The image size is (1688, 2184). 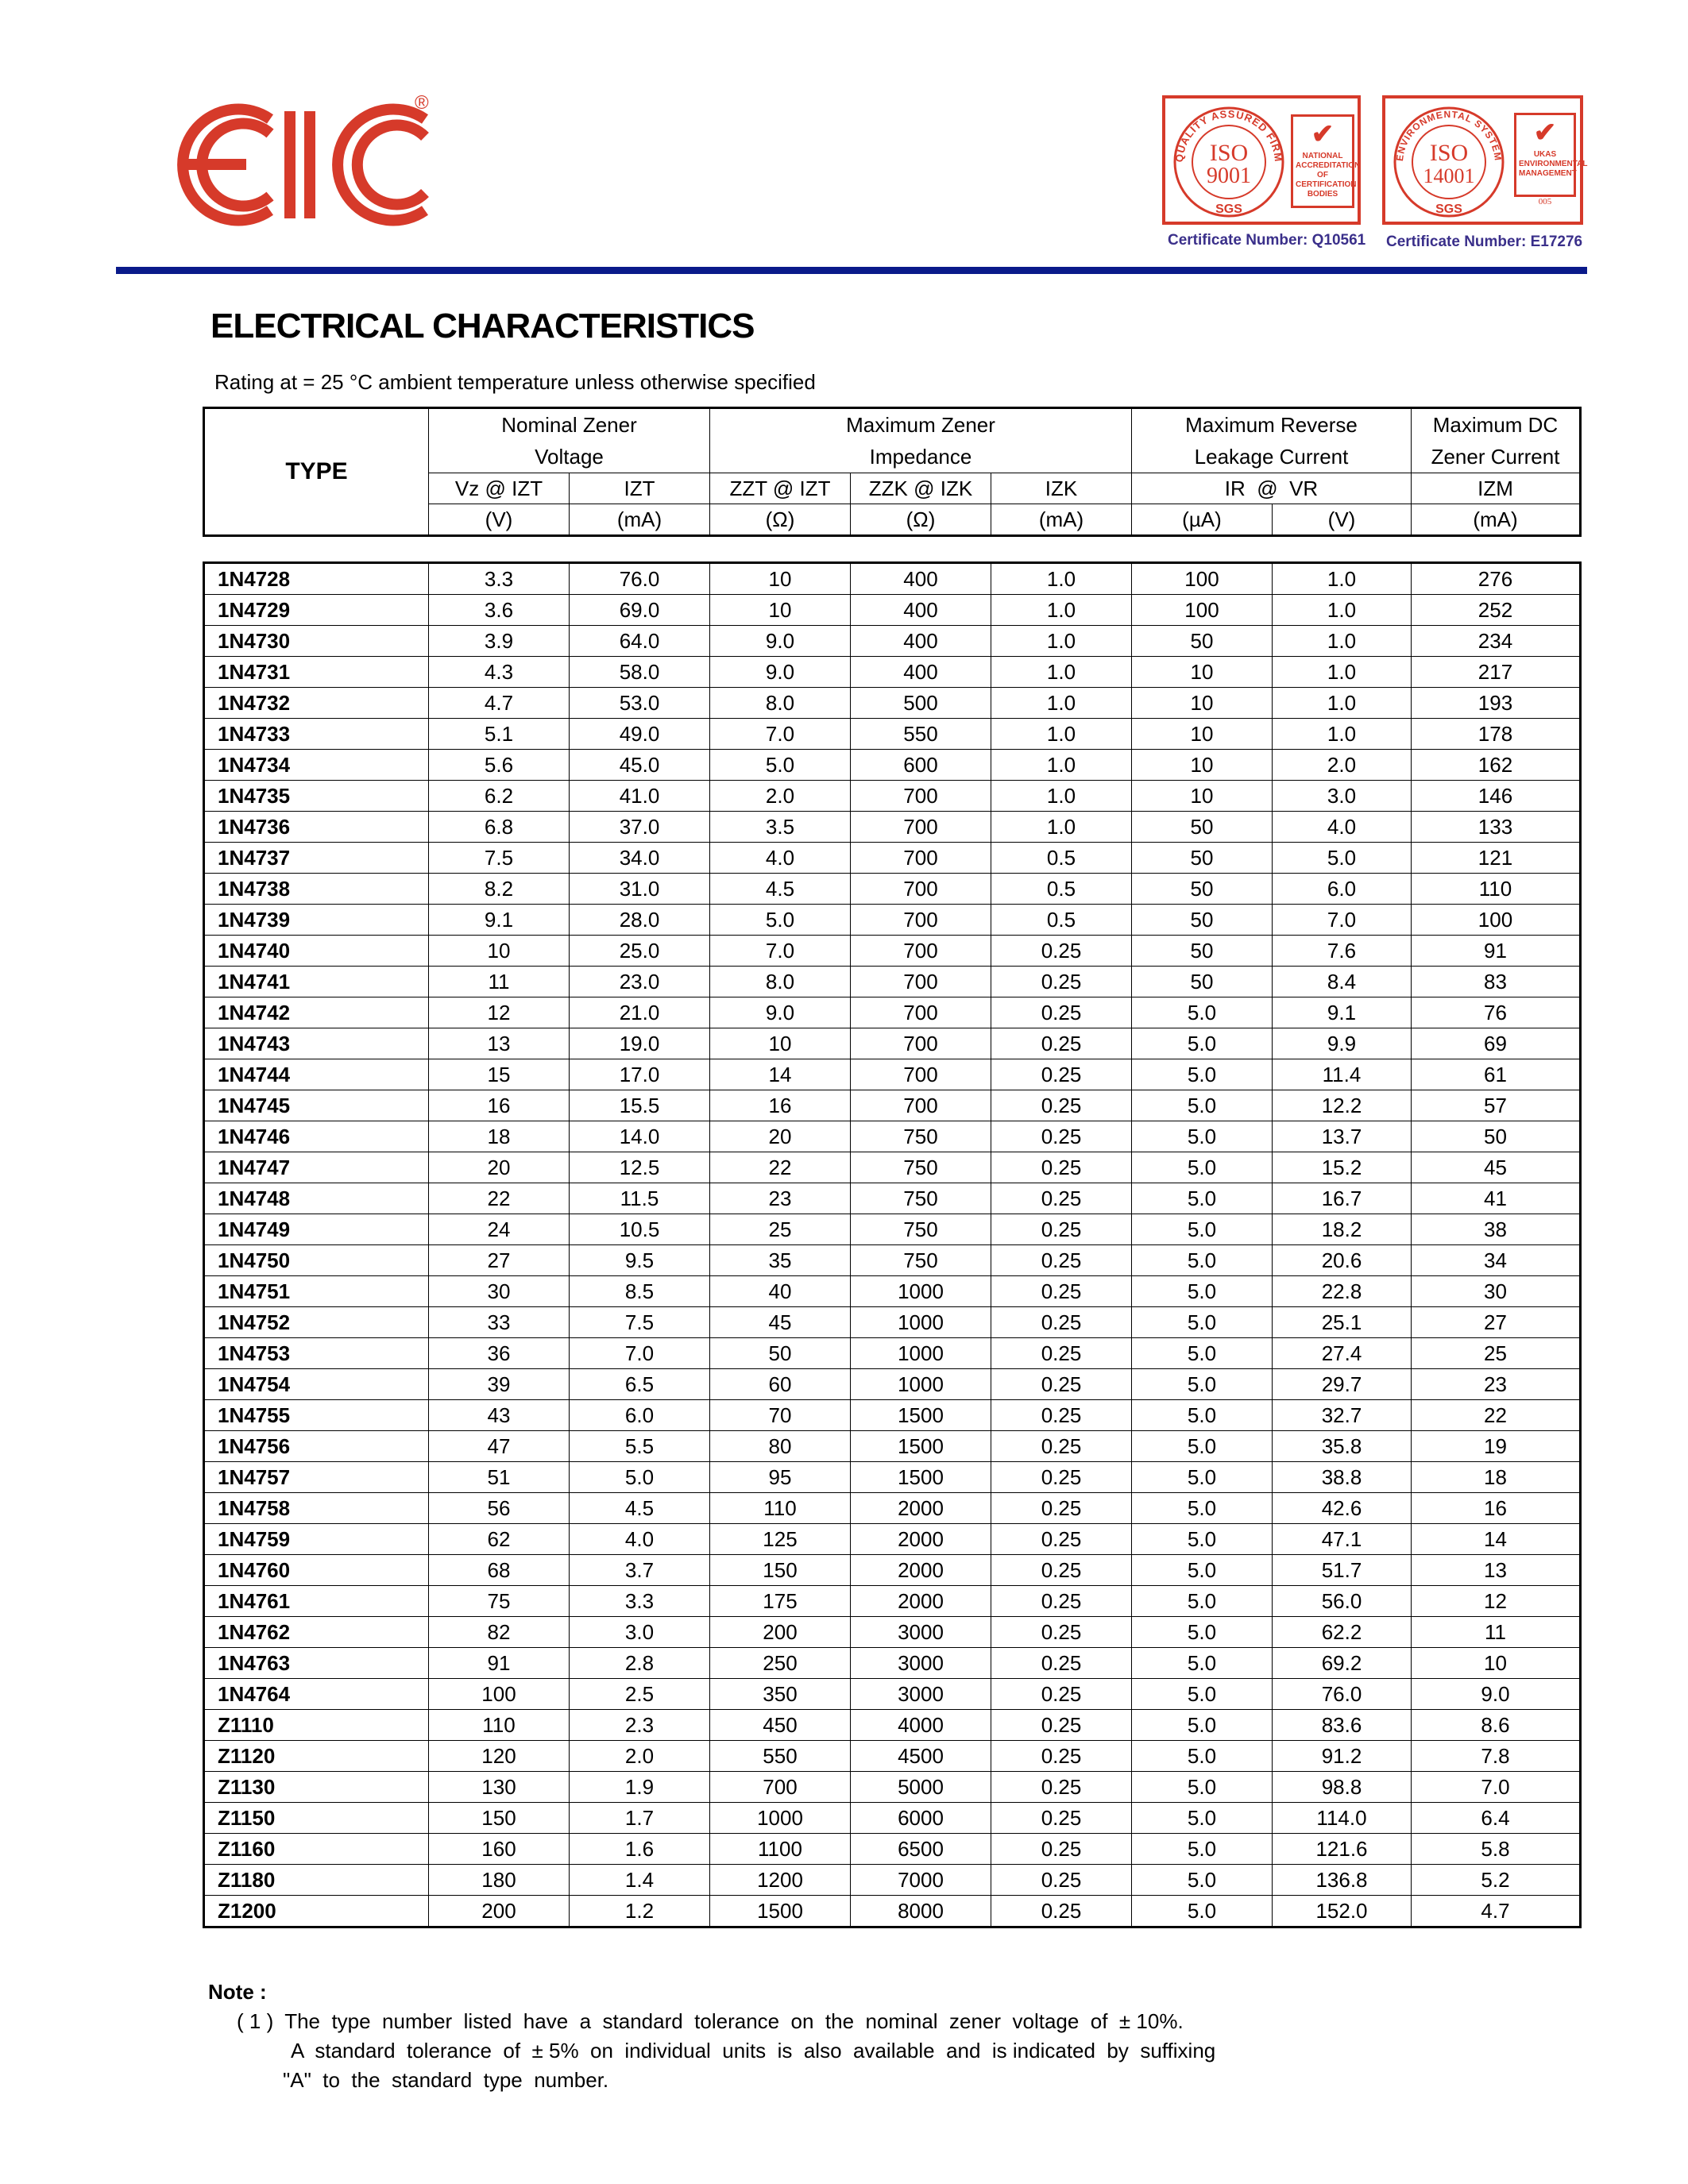 I want to click on value-cell: 2.8, so click(x=639, y=1663).